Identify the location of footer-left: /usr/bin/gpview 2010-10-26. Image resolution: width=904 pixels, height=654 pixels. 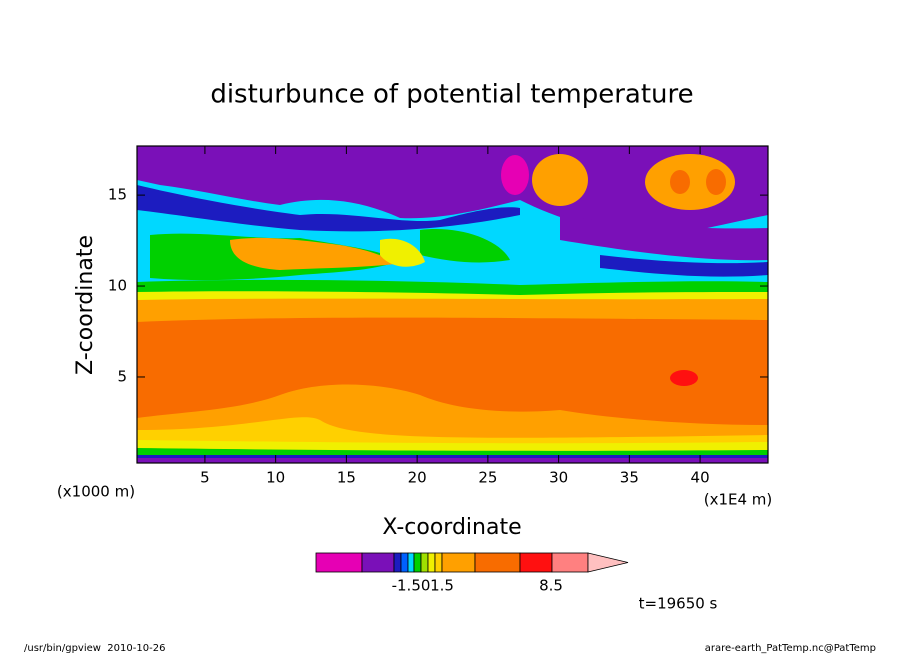
(94, 648).